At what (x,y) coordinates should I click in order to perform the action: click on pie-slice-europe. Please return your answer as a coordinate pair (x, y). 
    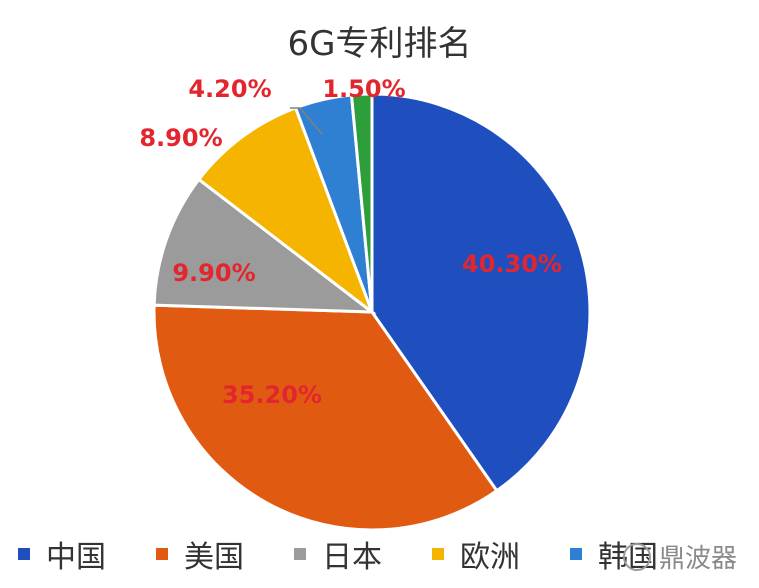
    Looking at the image, I should click on (286, 211).